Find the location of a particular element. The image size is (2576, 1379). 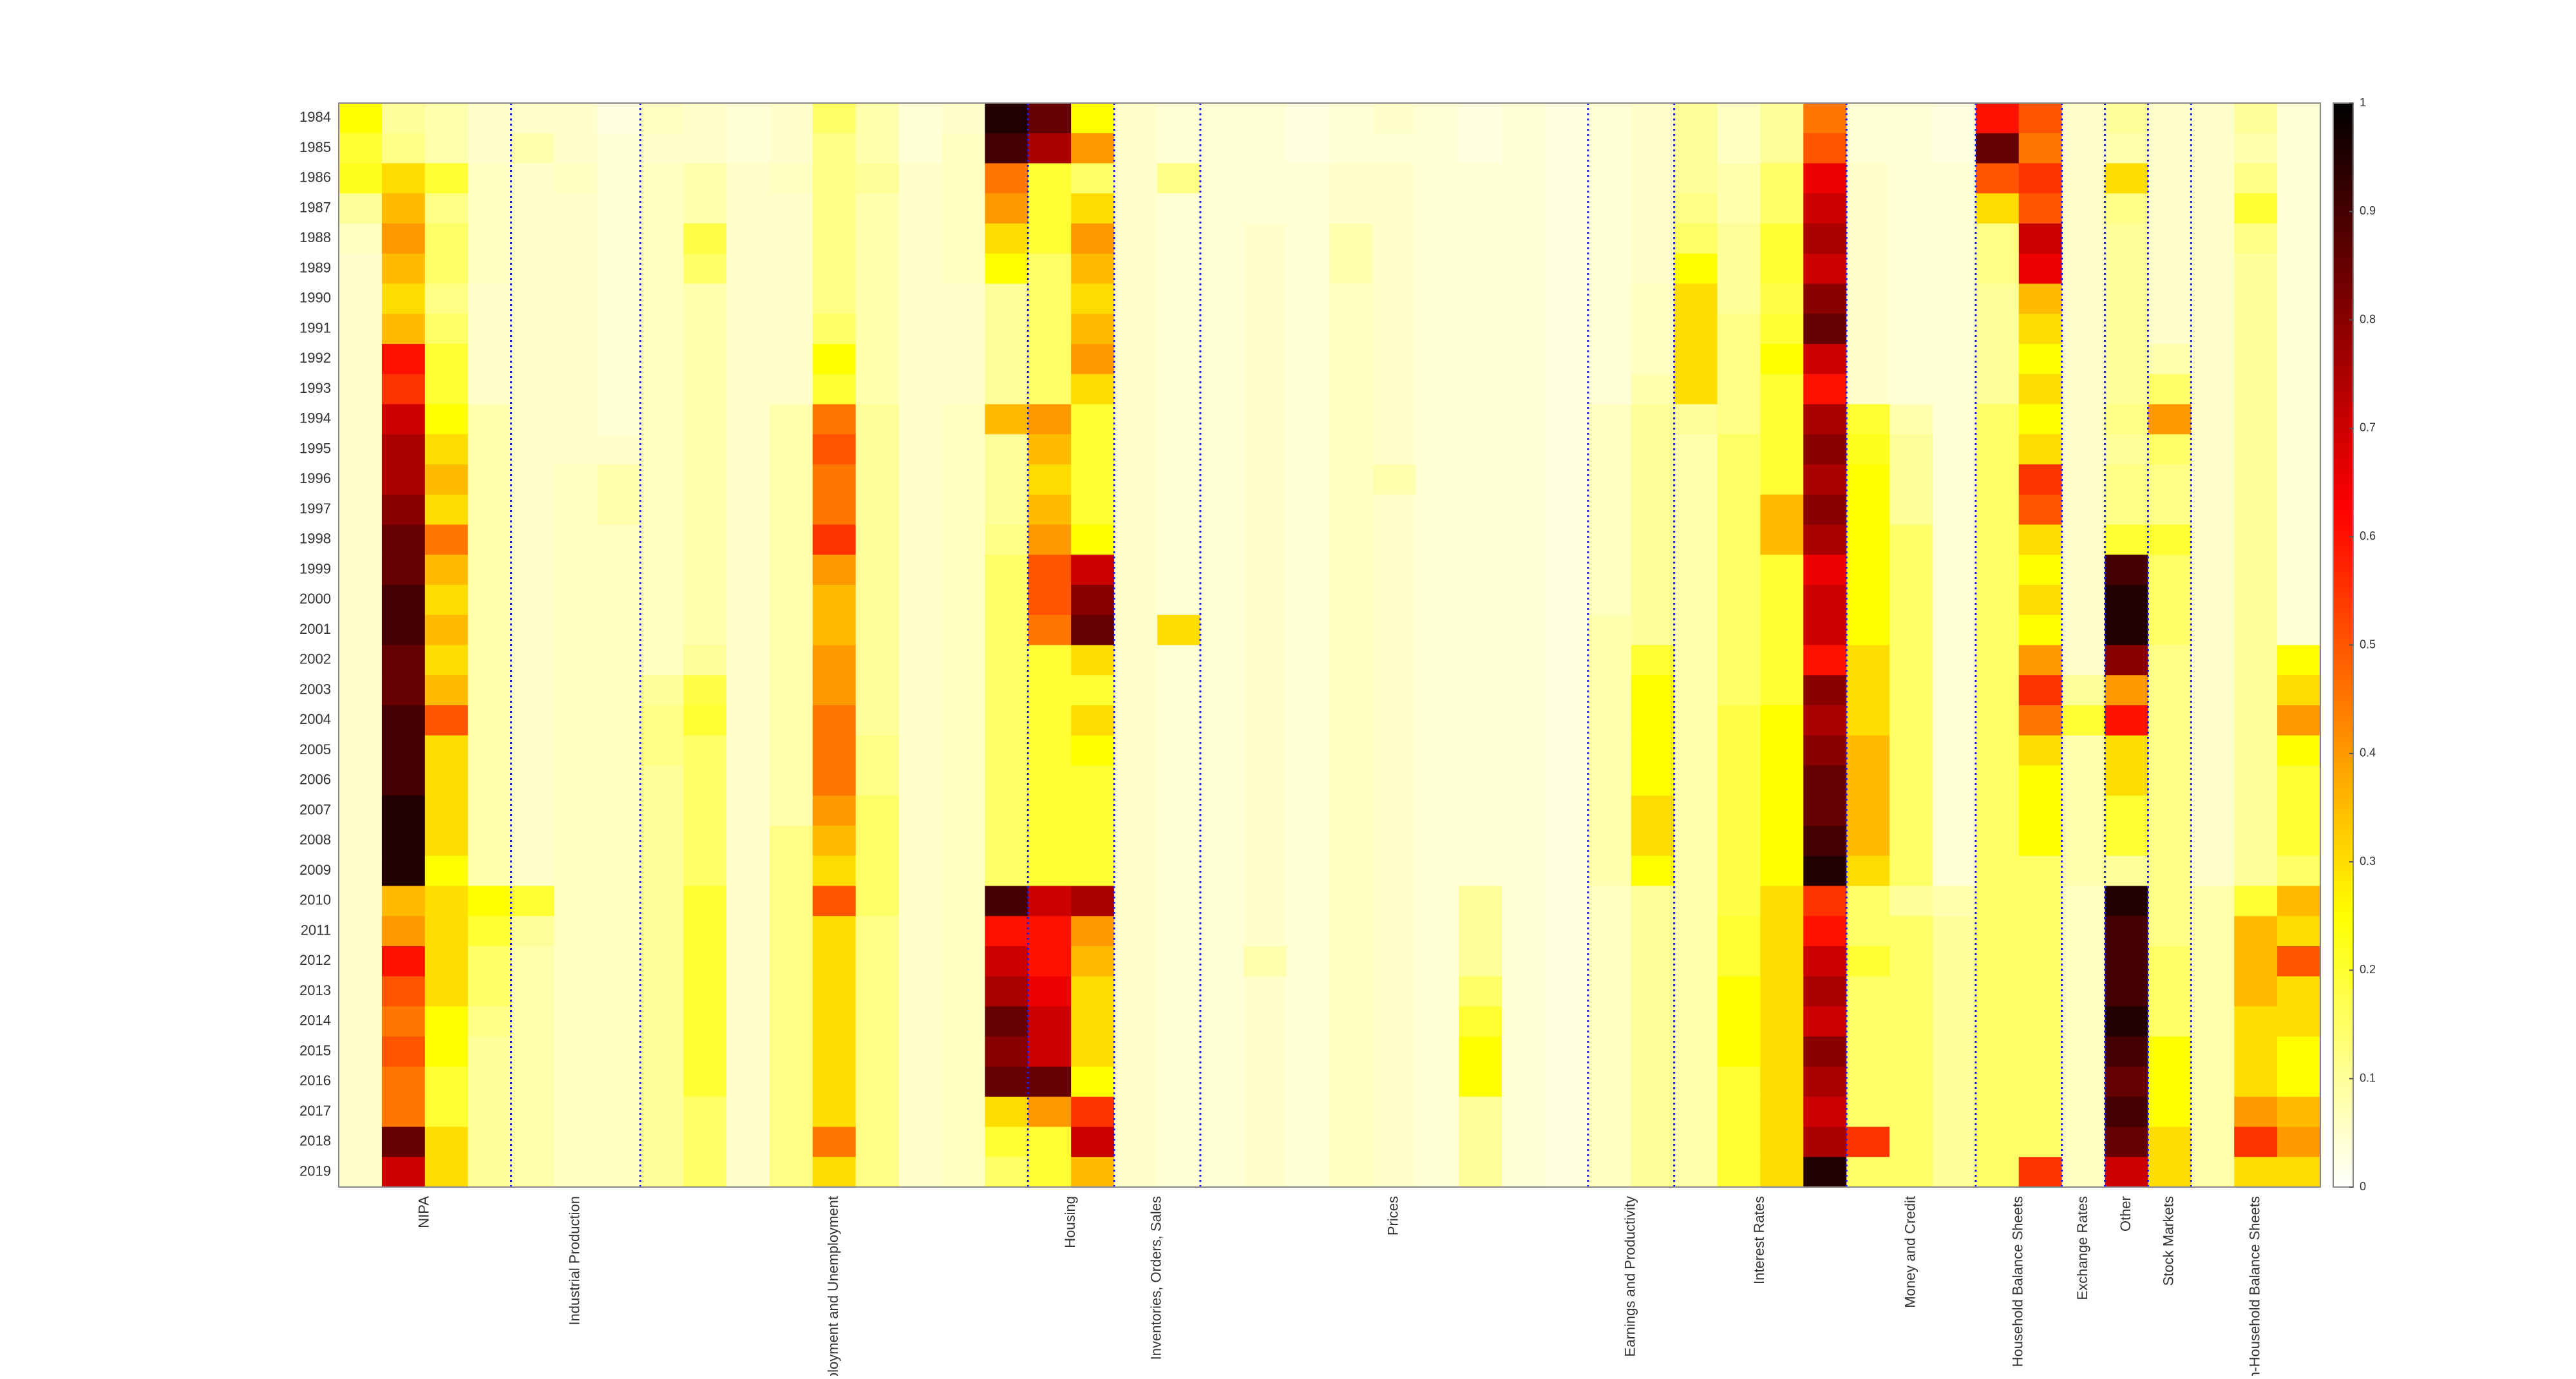

y-tick-label: 1993 is located at coordinates (315, 388).